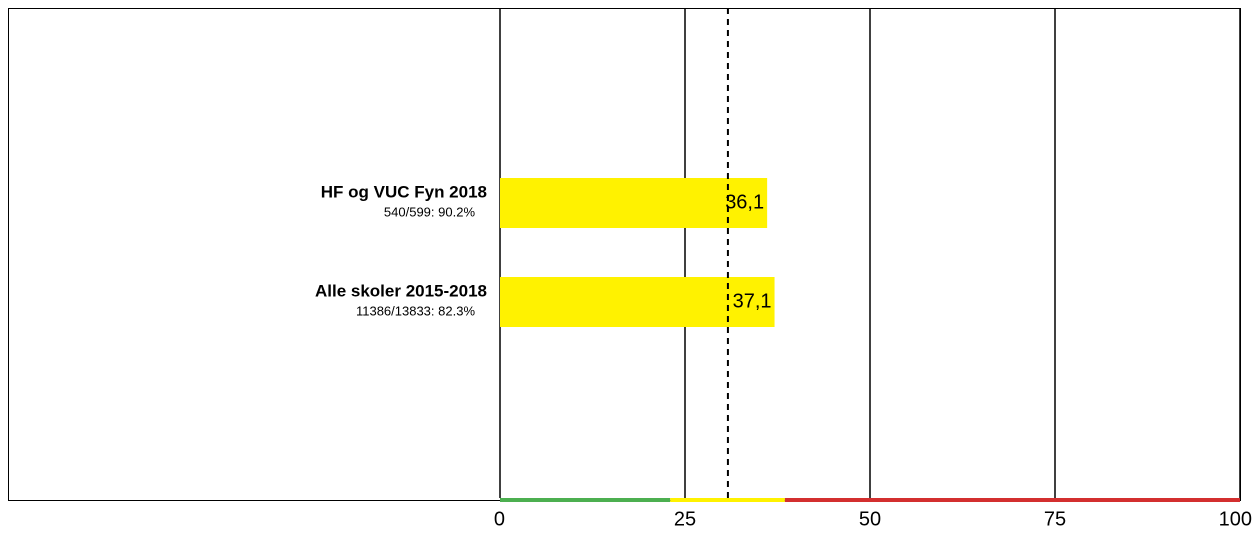  What do you see at coordinates (415, 310) in the screenshot?
I see `category-sublabel: 11386/13833: 82.3%` at bounding box center [415, 310].